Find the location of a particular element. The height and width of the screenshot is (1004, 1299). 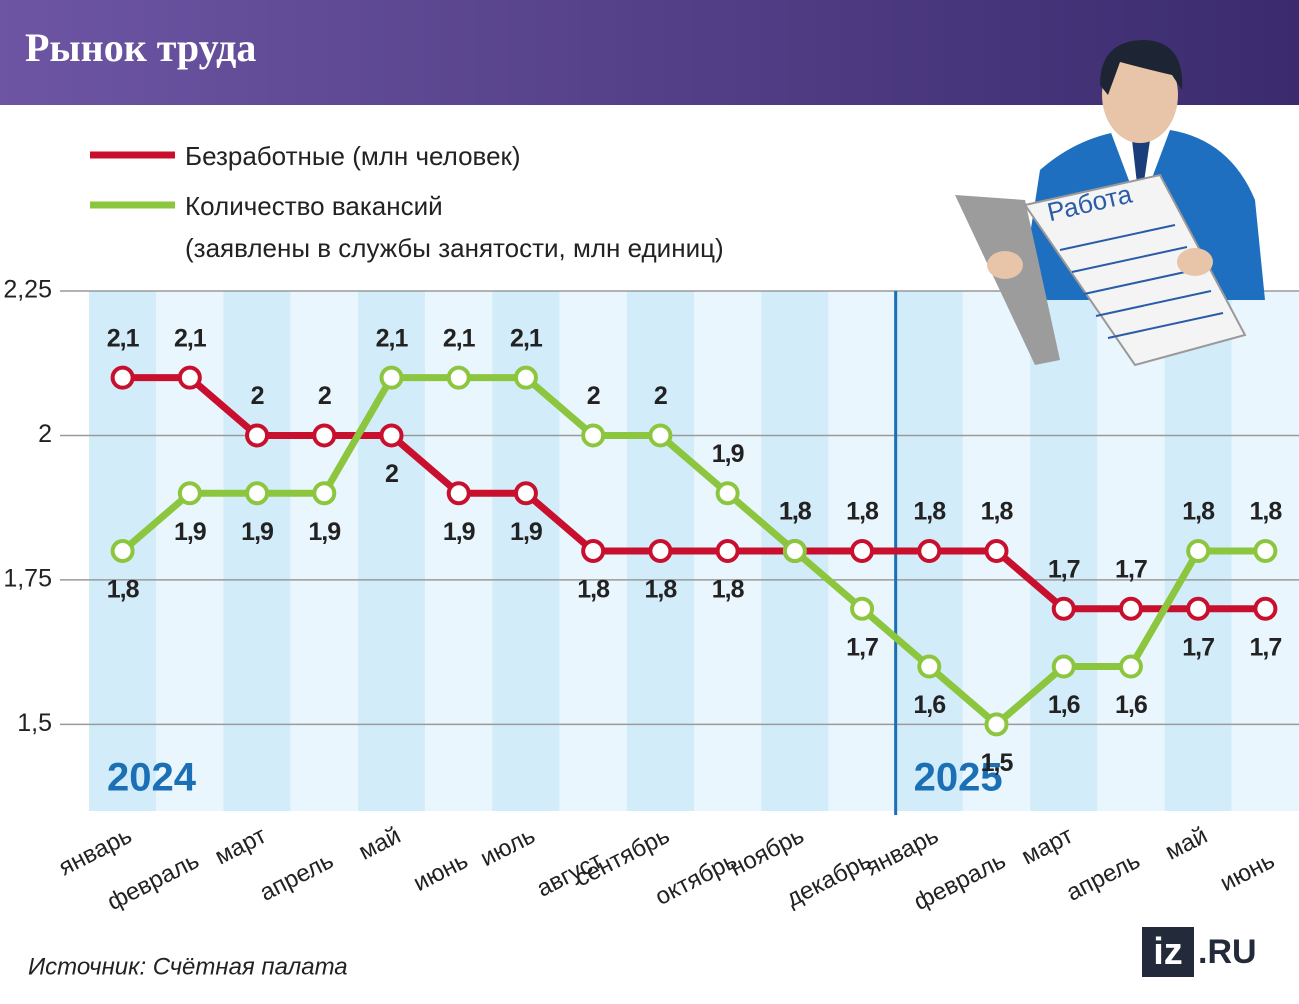

legend-label: Безработные (млн человек) is located at coordinates (353, 156).